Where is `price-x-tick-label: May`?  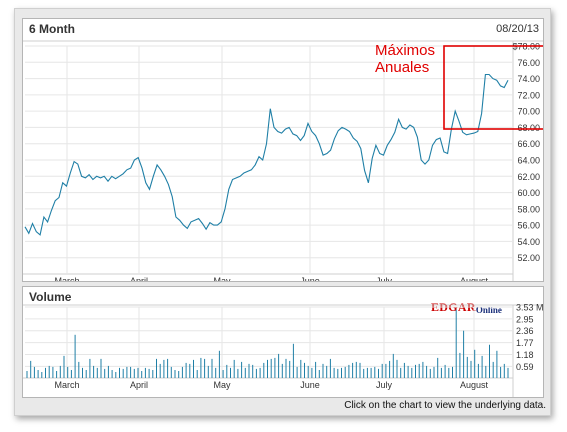
price-x-tick-label: May is located at coordinates (222, 278).